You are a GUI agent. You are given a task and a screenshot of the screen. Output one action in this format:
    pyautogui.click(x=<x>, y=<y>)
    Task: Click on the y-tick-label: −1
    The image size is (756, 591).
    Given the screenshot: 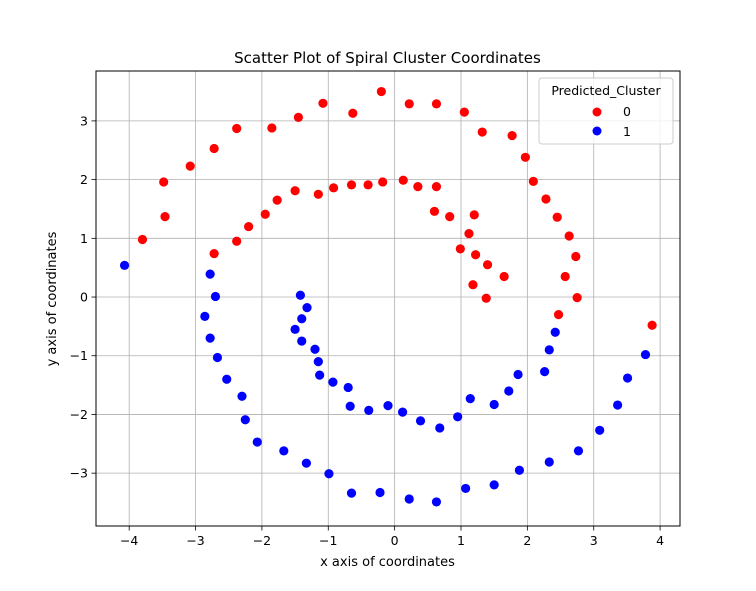 What is the action you would take?
    pyautogui.click(x=79, y=355)
    